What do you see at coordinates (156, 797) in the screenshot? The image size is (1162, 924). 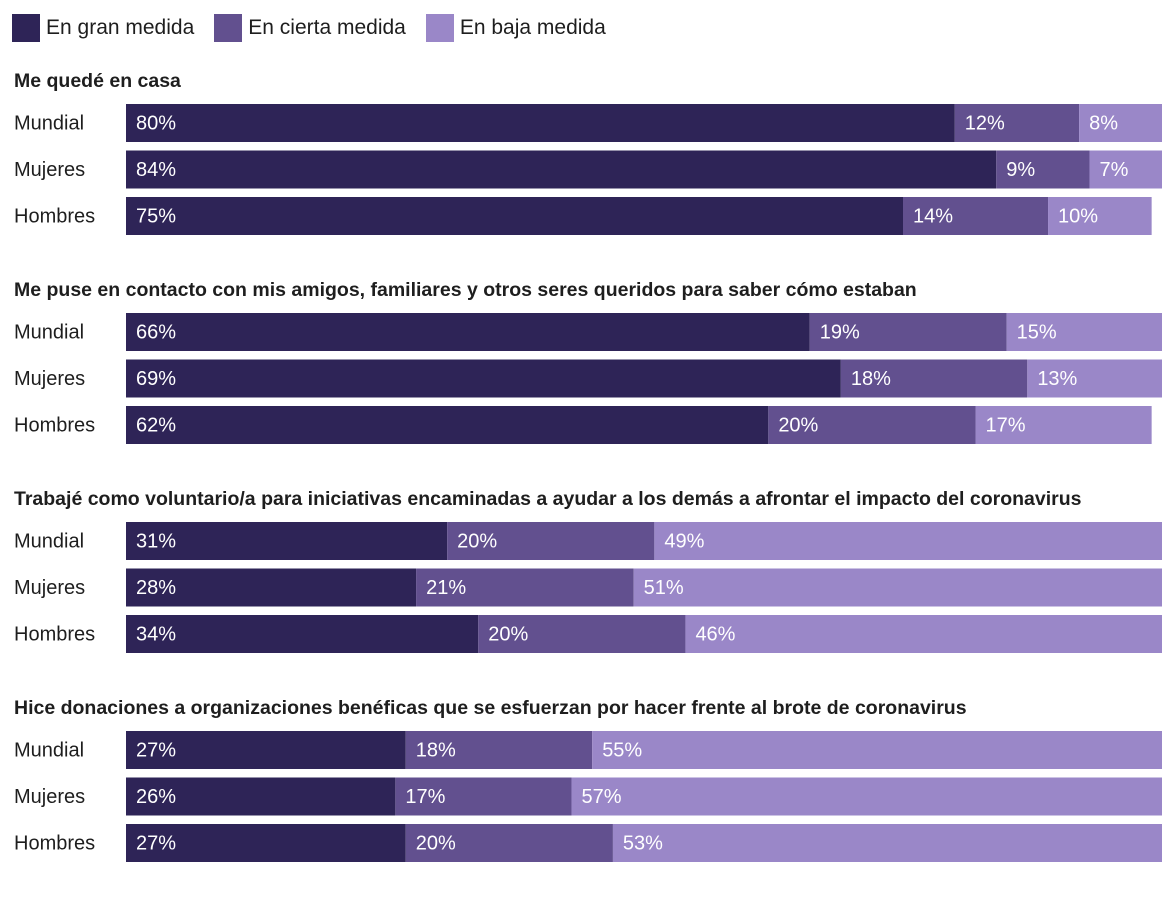 I see `value-label: 26%` at bounding box center [156, 797].